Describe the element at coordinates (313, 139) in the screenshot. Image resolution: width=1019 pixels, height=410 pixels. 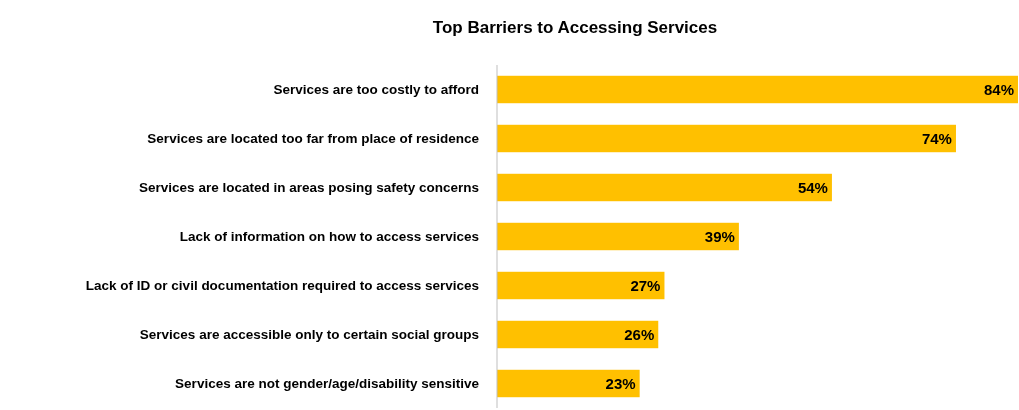
I see `y-tick-label: Services are located too far from place of residence` at that location.